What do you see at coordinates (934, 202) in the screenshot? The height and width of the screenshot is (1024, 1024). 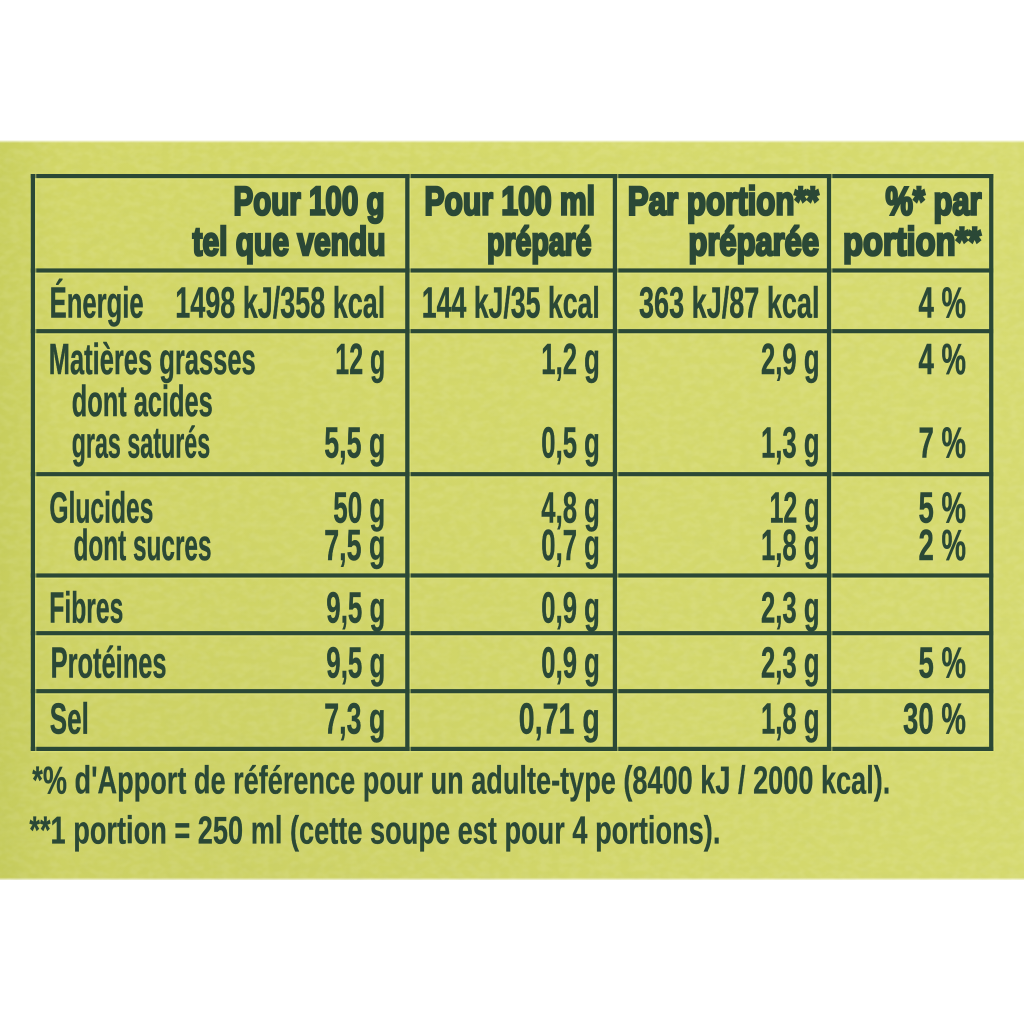 I see `svg-text: %* par` at bounding box center [934, 202].